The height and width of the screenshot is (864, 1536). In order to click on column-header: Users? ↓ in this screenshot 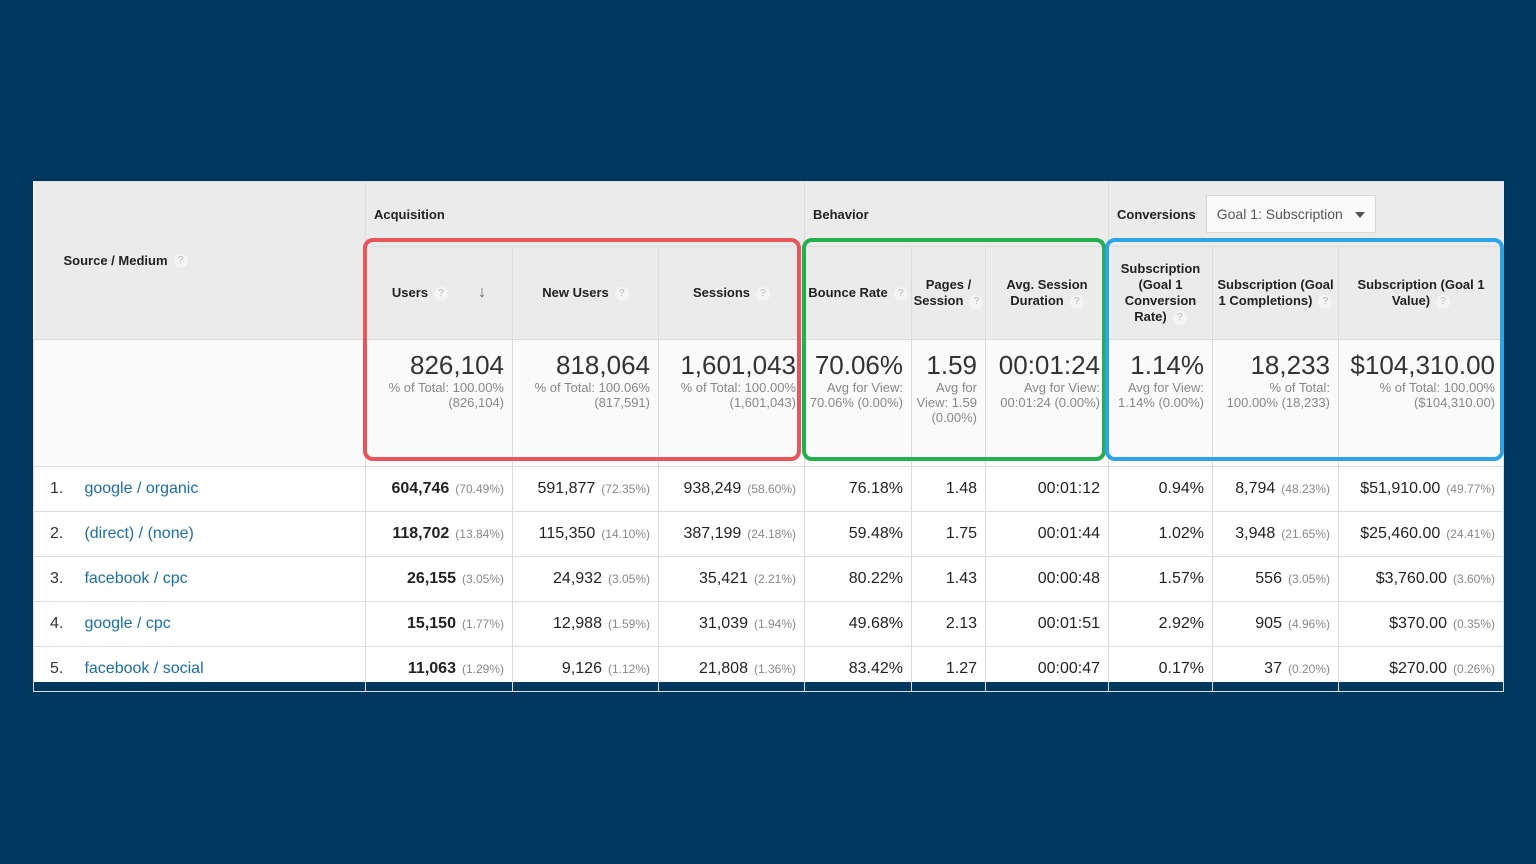, I will do `click(439, 293)`.